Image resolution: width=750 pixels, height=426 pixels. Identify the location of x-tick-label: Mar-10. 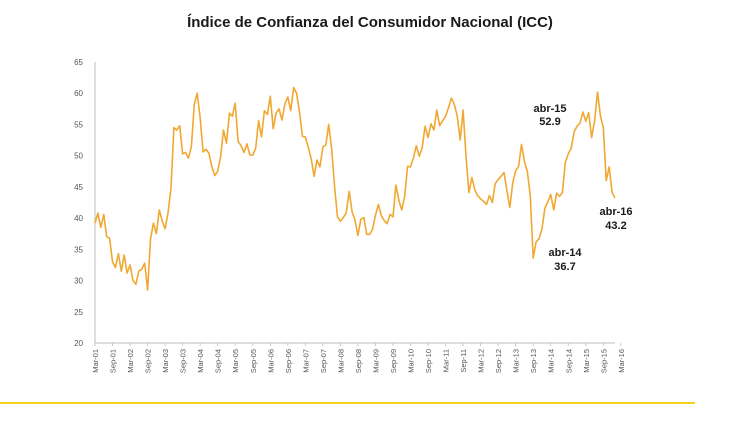
(411, 361).